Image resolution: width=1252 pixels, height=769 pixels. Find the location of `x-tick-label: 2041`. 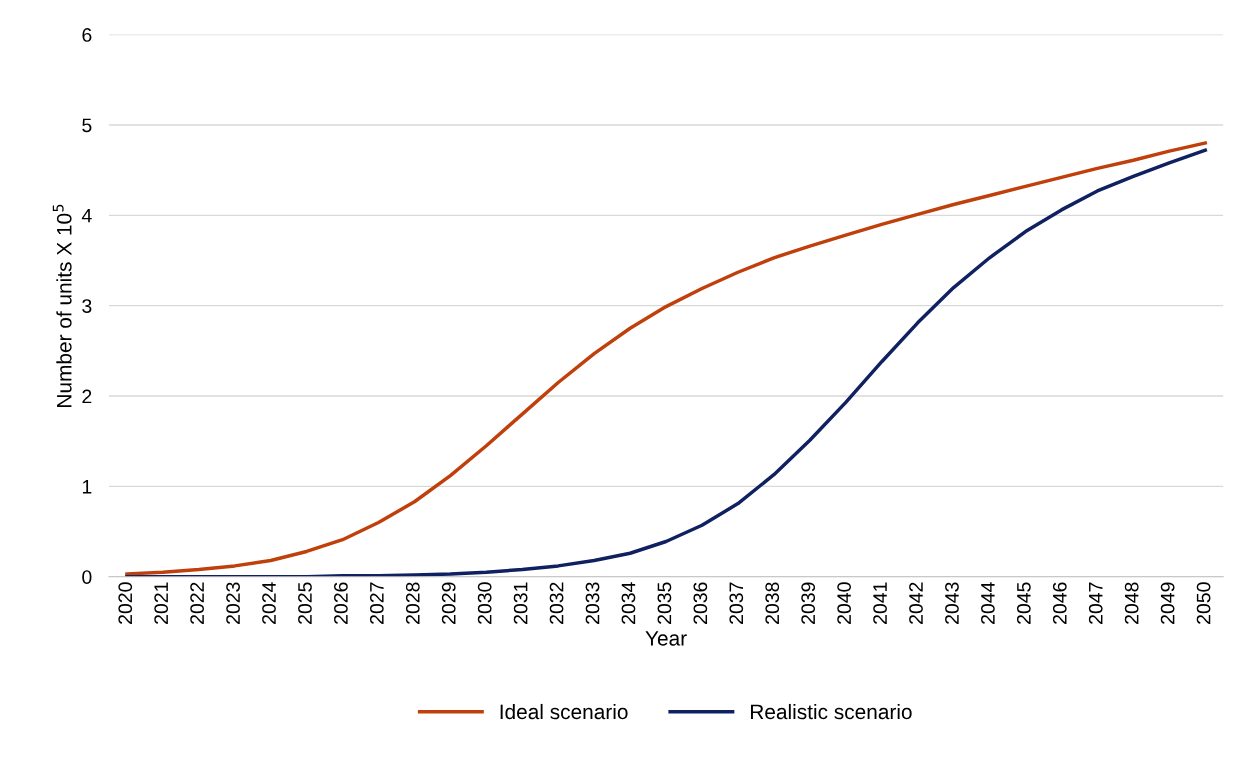

x-tick-label: 2041 is located at coordinates (880, 603).